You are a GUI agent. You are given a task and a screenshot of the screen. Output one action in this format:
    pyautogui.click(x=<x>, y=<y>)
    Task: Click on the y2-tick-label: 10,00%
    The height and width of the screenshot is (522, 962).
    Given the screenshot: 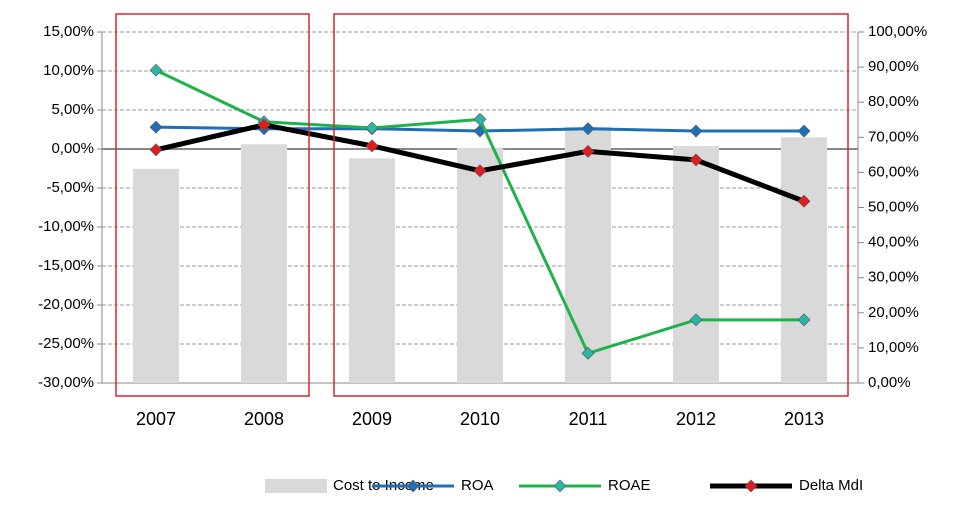 What is the action you would take?
    pyautogui.click(x=893, y=347)
    